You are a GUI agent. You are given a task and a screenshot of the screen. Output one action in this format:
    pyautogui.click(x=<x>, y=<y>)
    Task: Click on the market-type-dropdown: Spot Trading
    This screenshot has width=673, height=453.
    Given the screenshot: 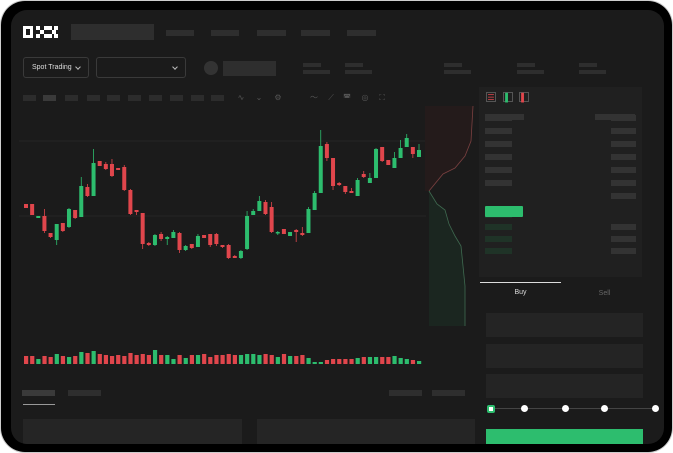 What is the action you would take?
    pyautogui.click(x=56, y=67)
    